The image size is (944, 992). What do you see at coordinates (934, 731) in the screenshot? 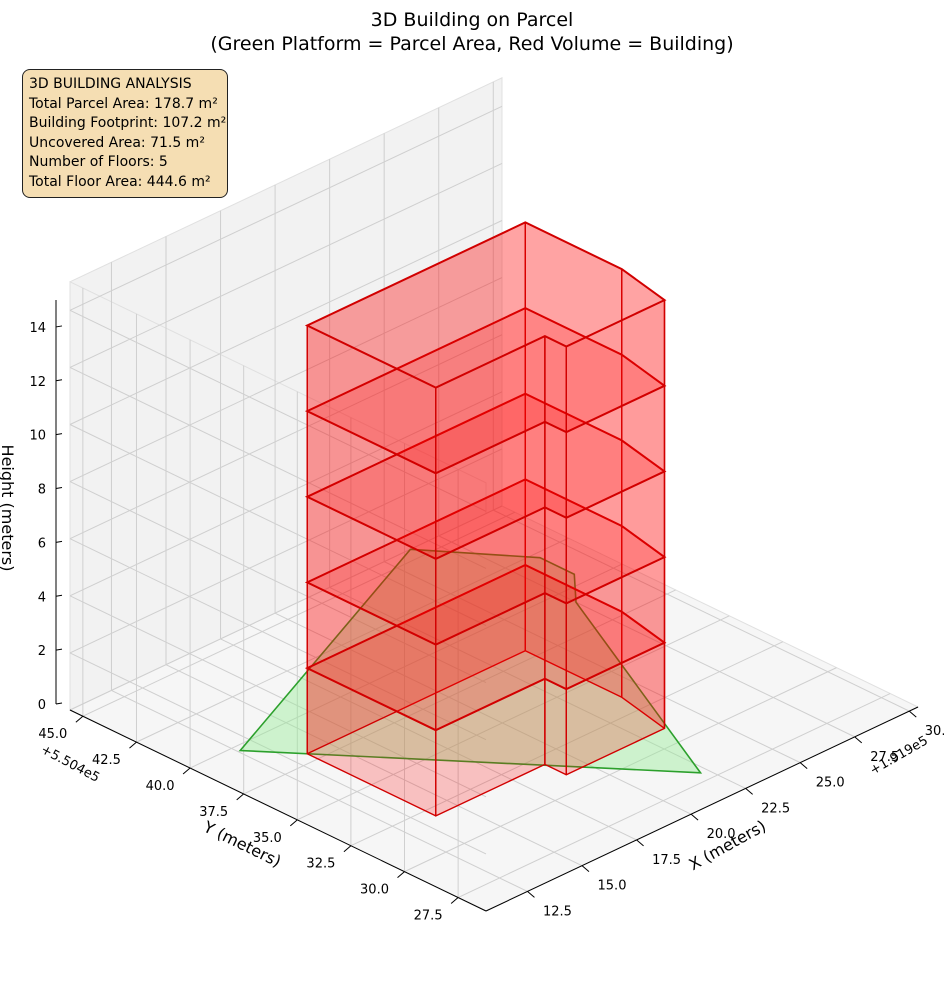
I see `x-tick-label: 30.0` at bounding box center [934, 731].